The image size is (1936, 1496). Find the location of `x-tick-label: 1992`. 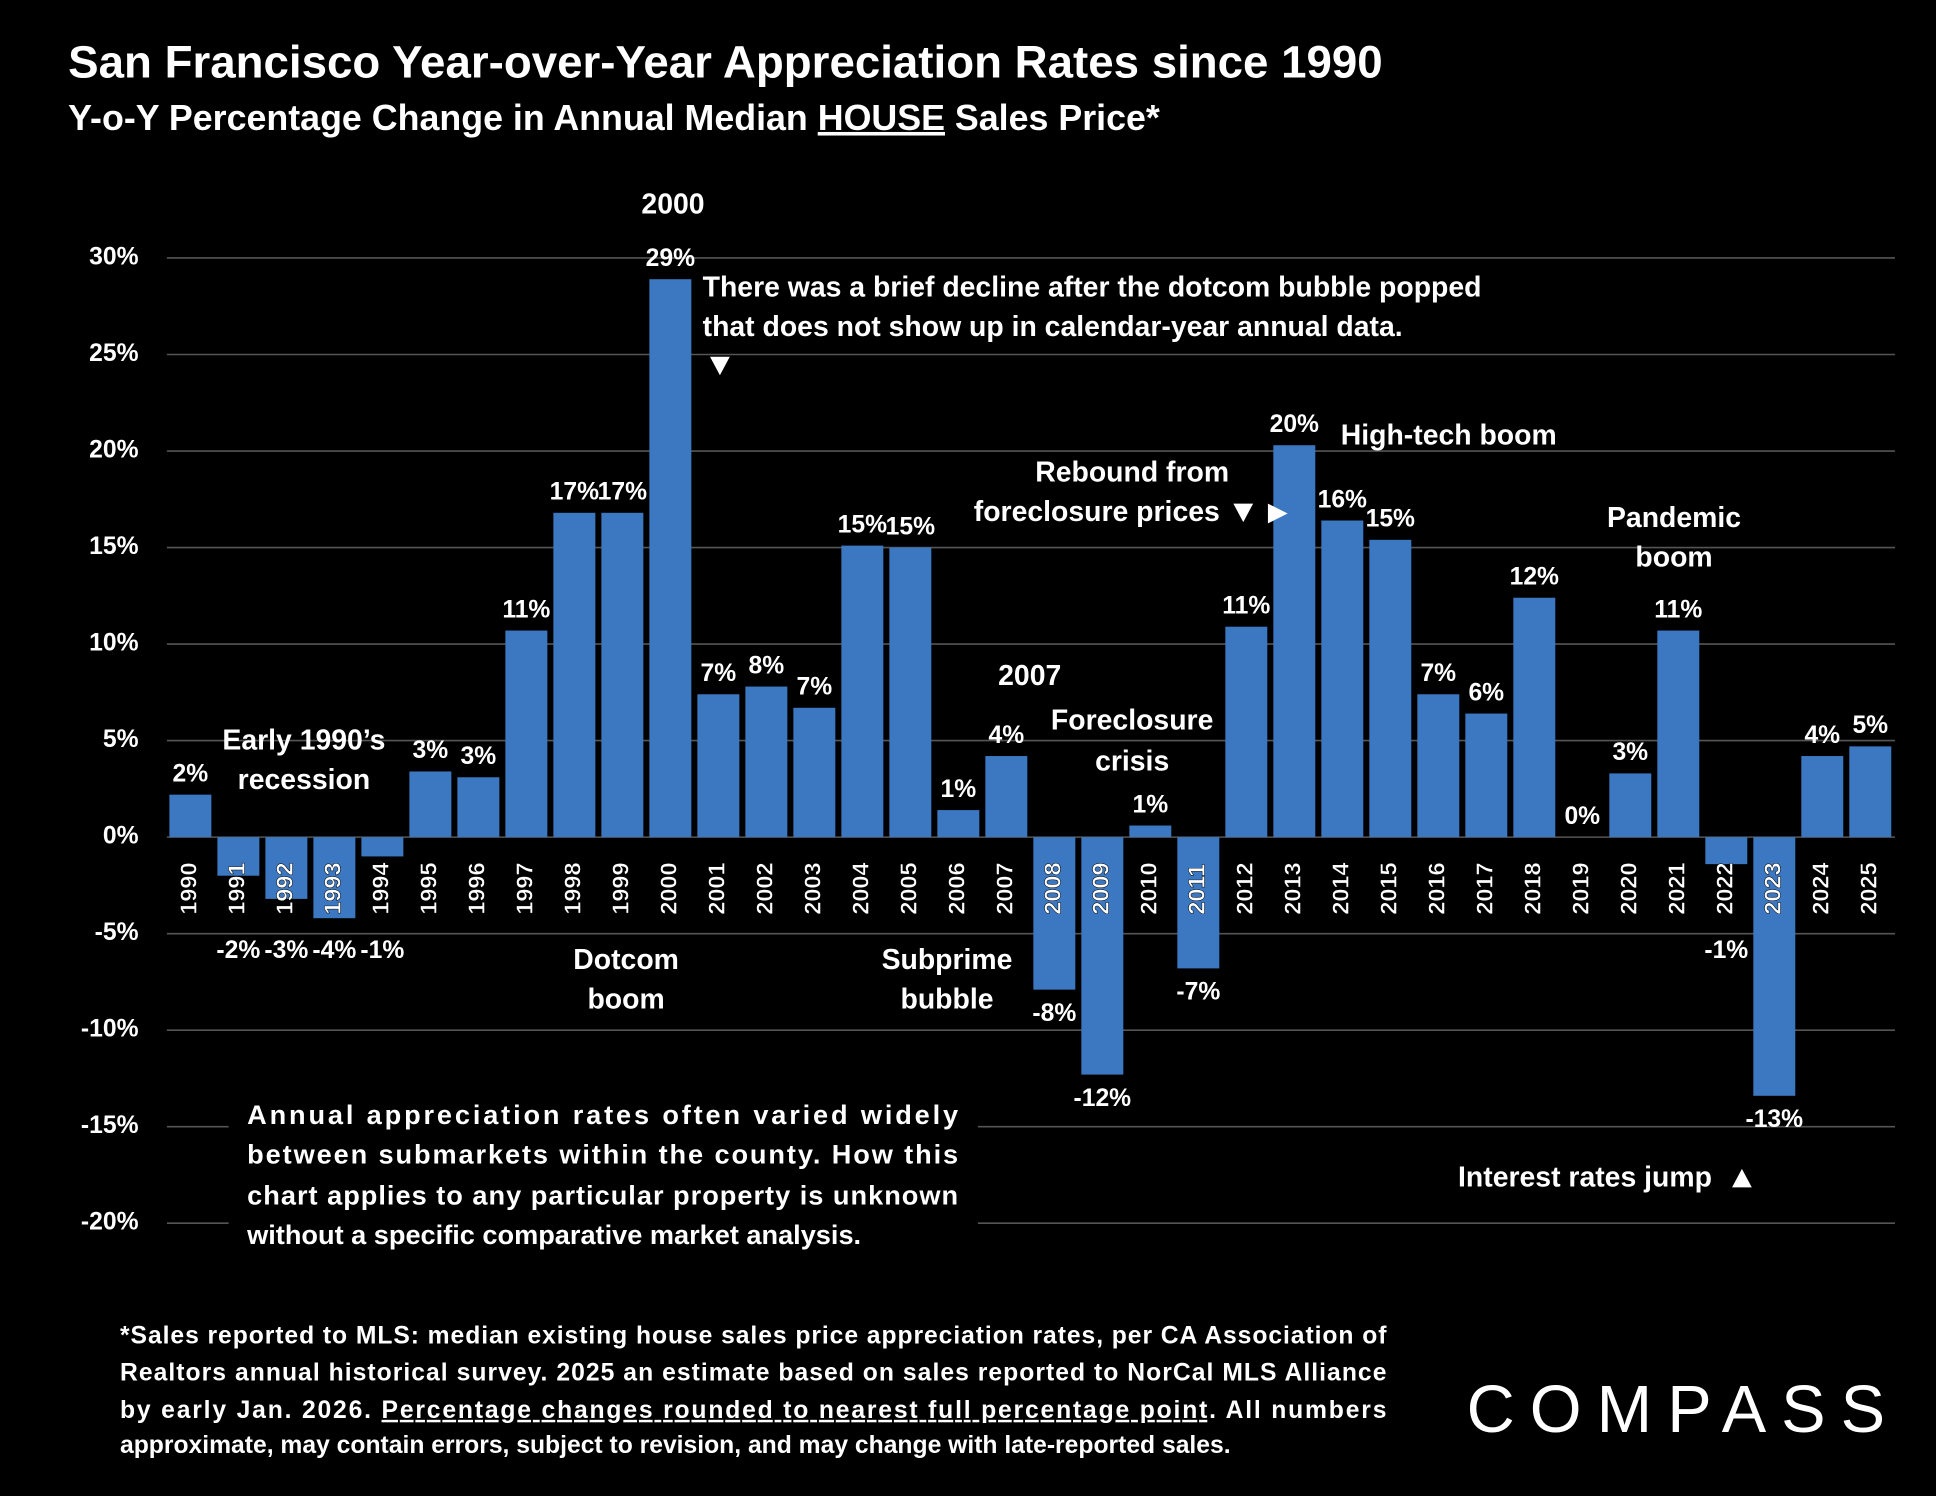

x-tick-label: 1992 is located at coordinates (285, 888).